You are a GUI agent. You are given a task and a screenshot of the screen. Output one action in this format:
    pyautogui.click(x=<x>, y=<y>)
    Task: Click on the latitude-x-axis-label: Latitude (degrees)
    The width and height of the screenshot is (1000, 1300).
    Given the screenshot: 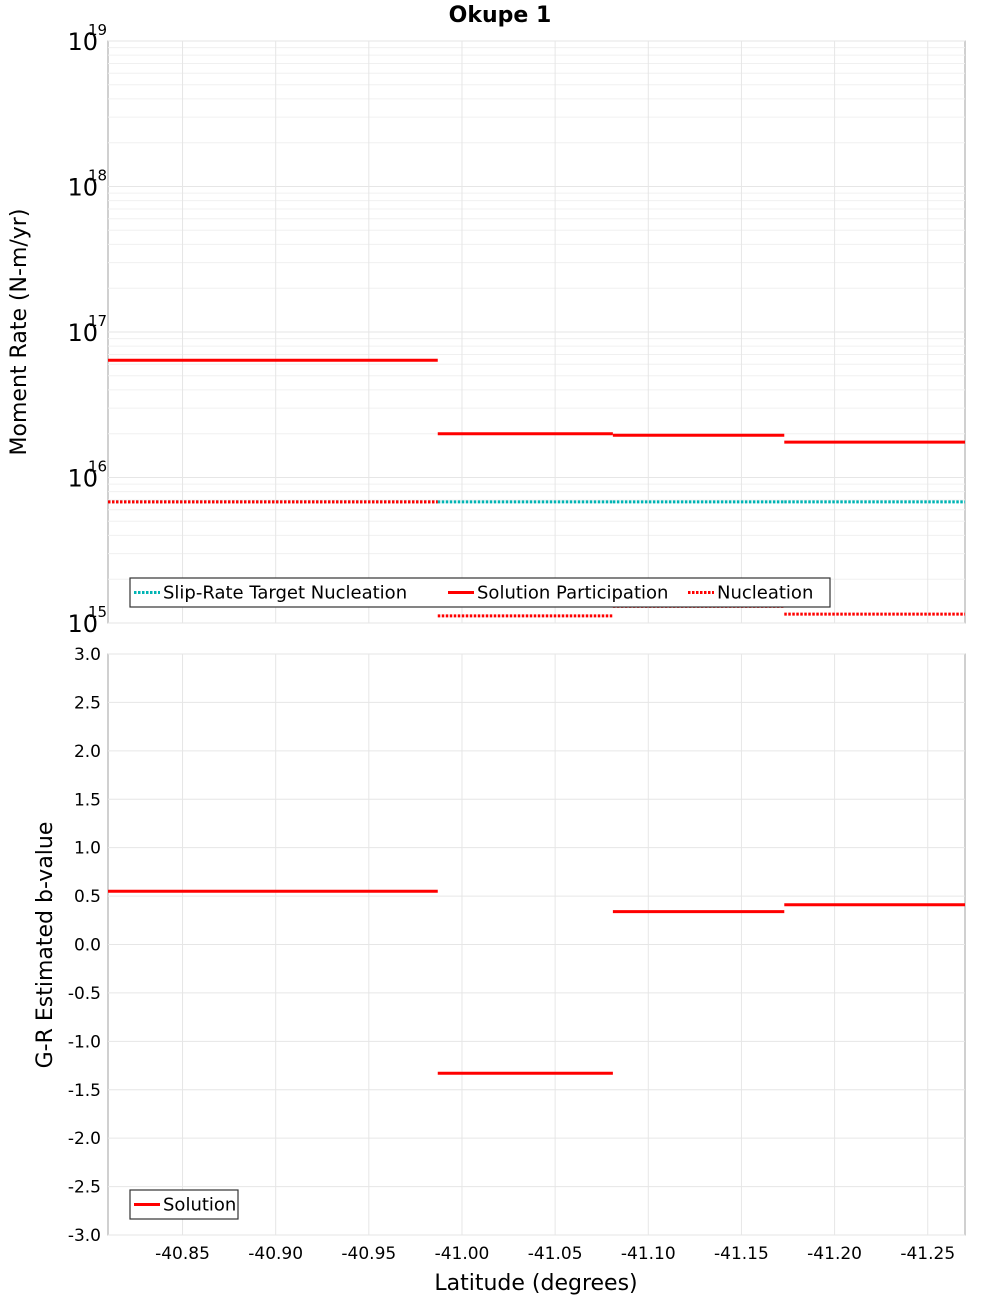 What is the action you would take?
    pyautogui.click(x=535, y=1283)
    